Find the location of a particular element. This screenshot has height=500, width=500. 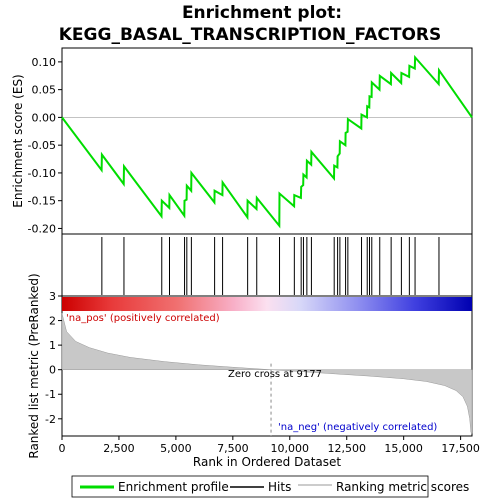

es-y-axis-label: Enrichment score (ES) is located at coordinates (18, 140).